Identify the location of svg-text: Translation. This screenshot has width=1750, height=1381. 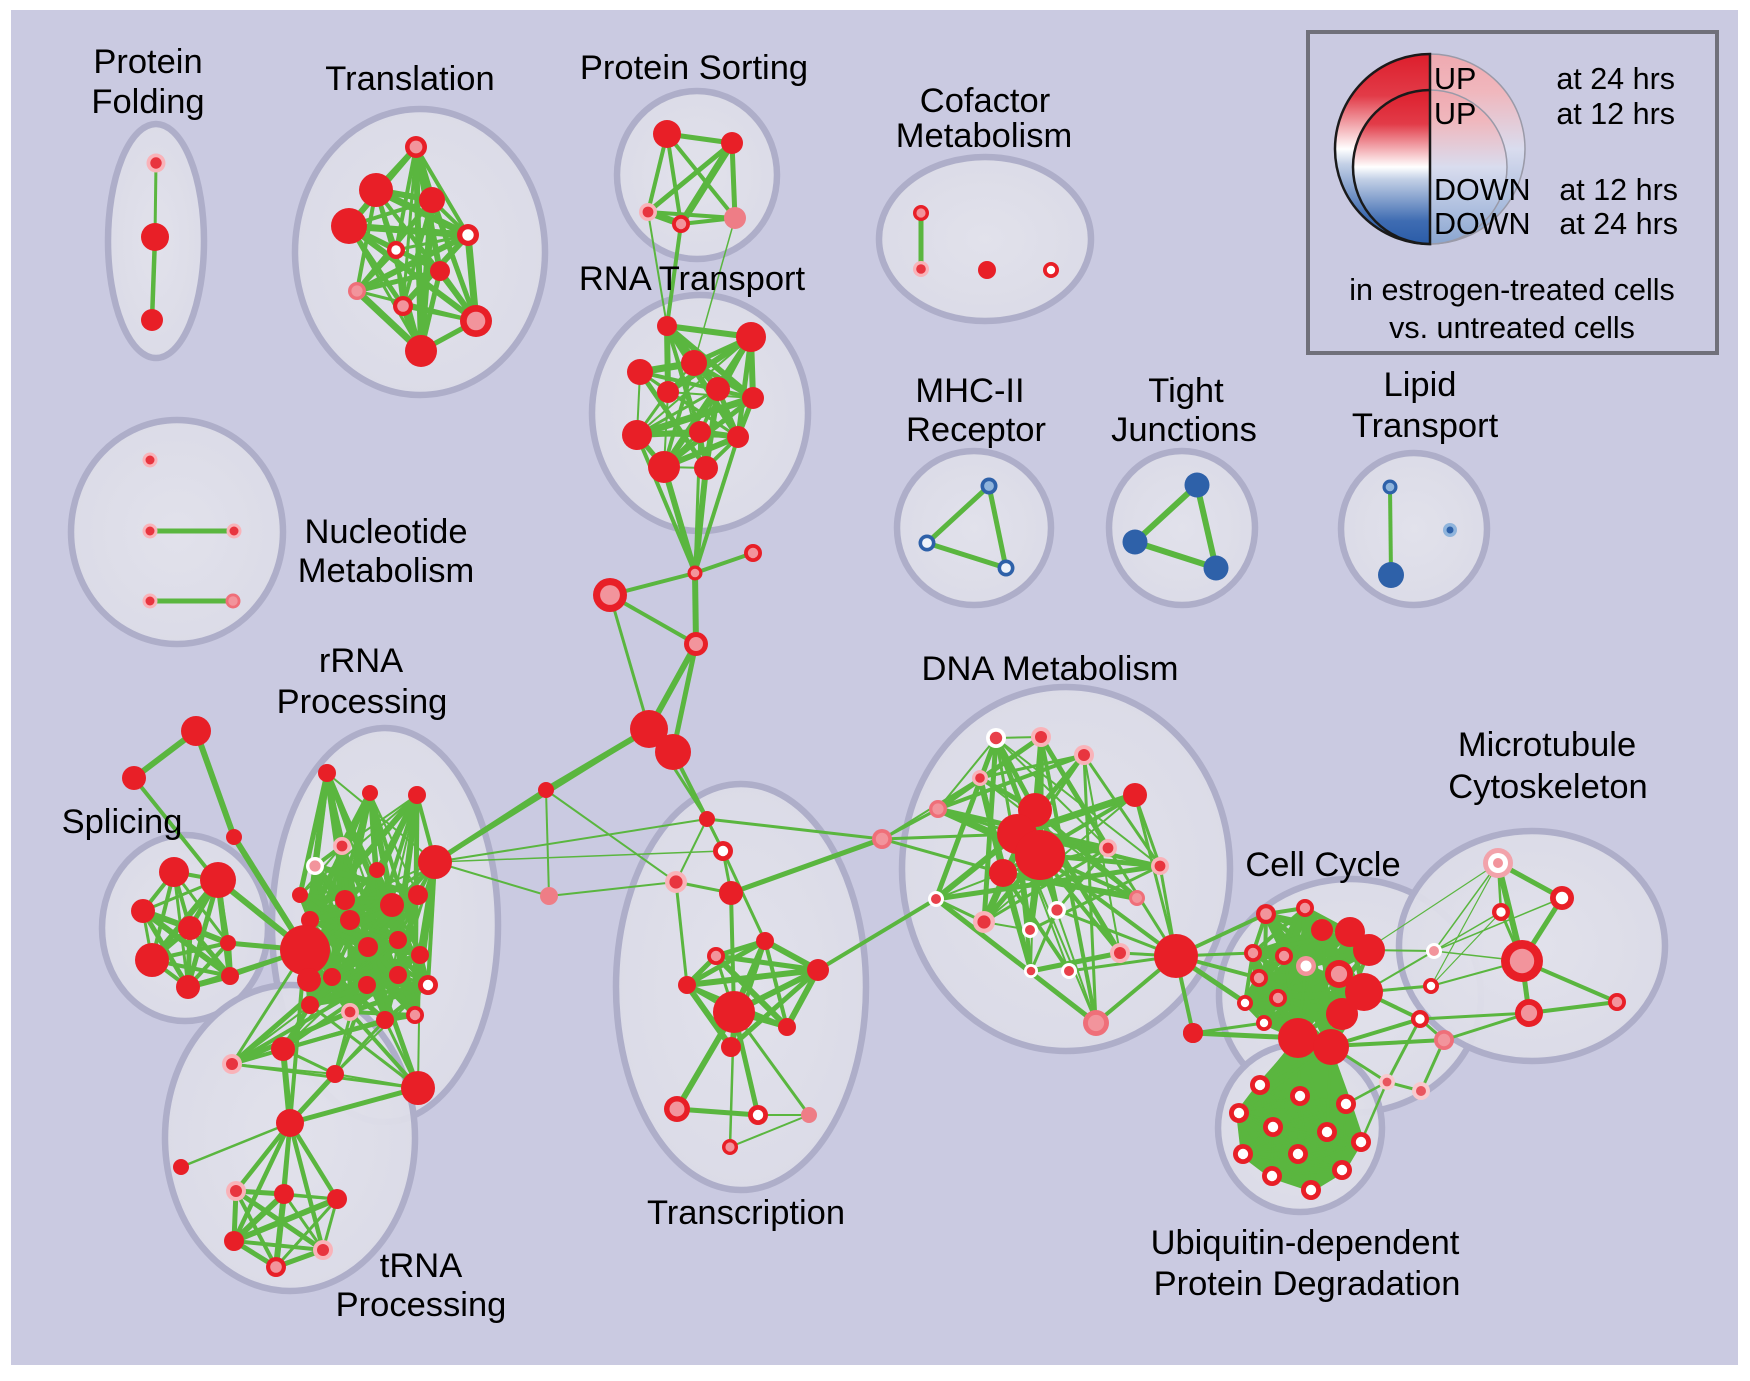
(409, 79).